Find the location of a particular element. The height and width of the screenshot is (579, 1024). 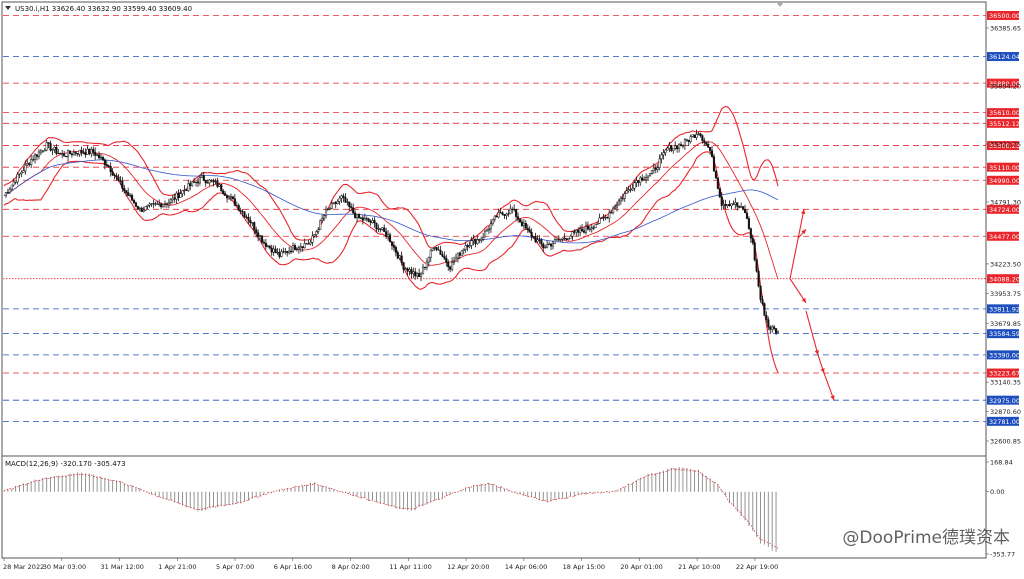

y-tick-label: 32600.85 is located at coordinates (1005, 442).